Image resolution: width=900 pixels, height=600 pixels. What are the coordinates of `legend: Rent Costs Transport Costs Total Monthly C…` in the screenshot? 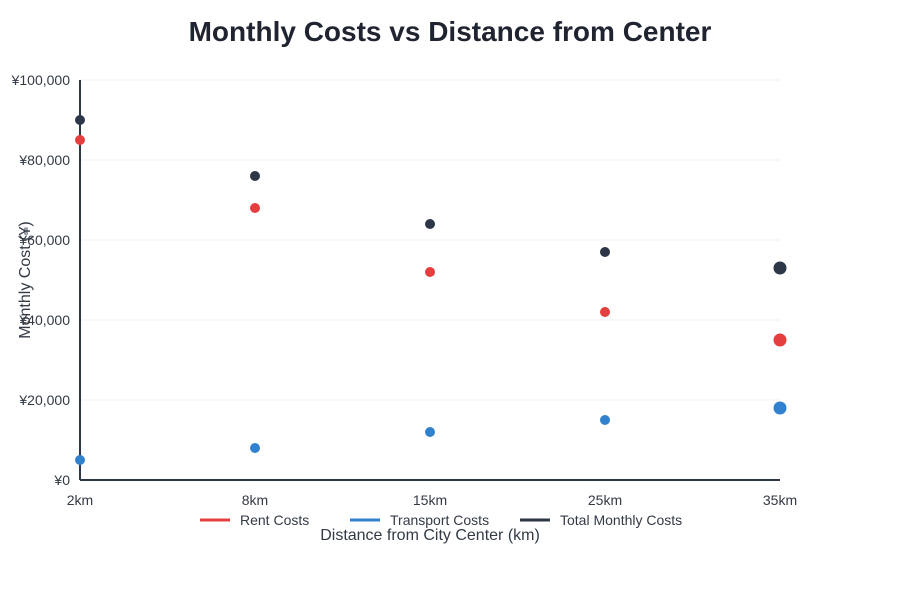 It's located at (441, 520).